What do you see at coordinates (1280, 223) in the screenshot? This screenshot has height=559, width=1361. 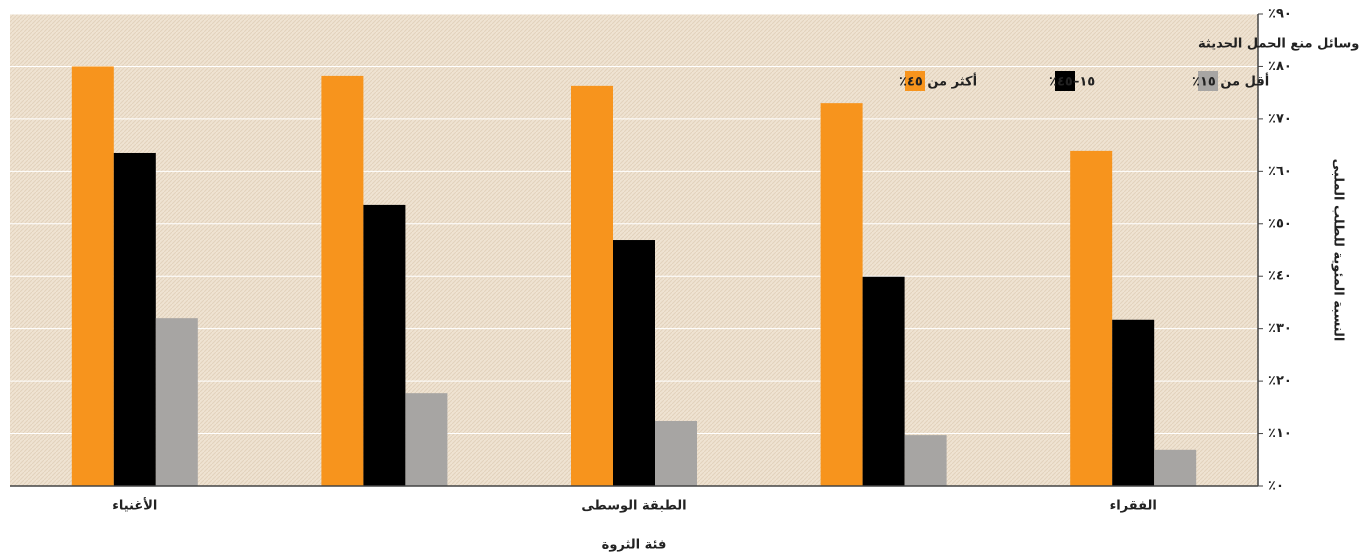 I see `y-tick-label: ٪٥٠` at bounding box center [1280, 223].